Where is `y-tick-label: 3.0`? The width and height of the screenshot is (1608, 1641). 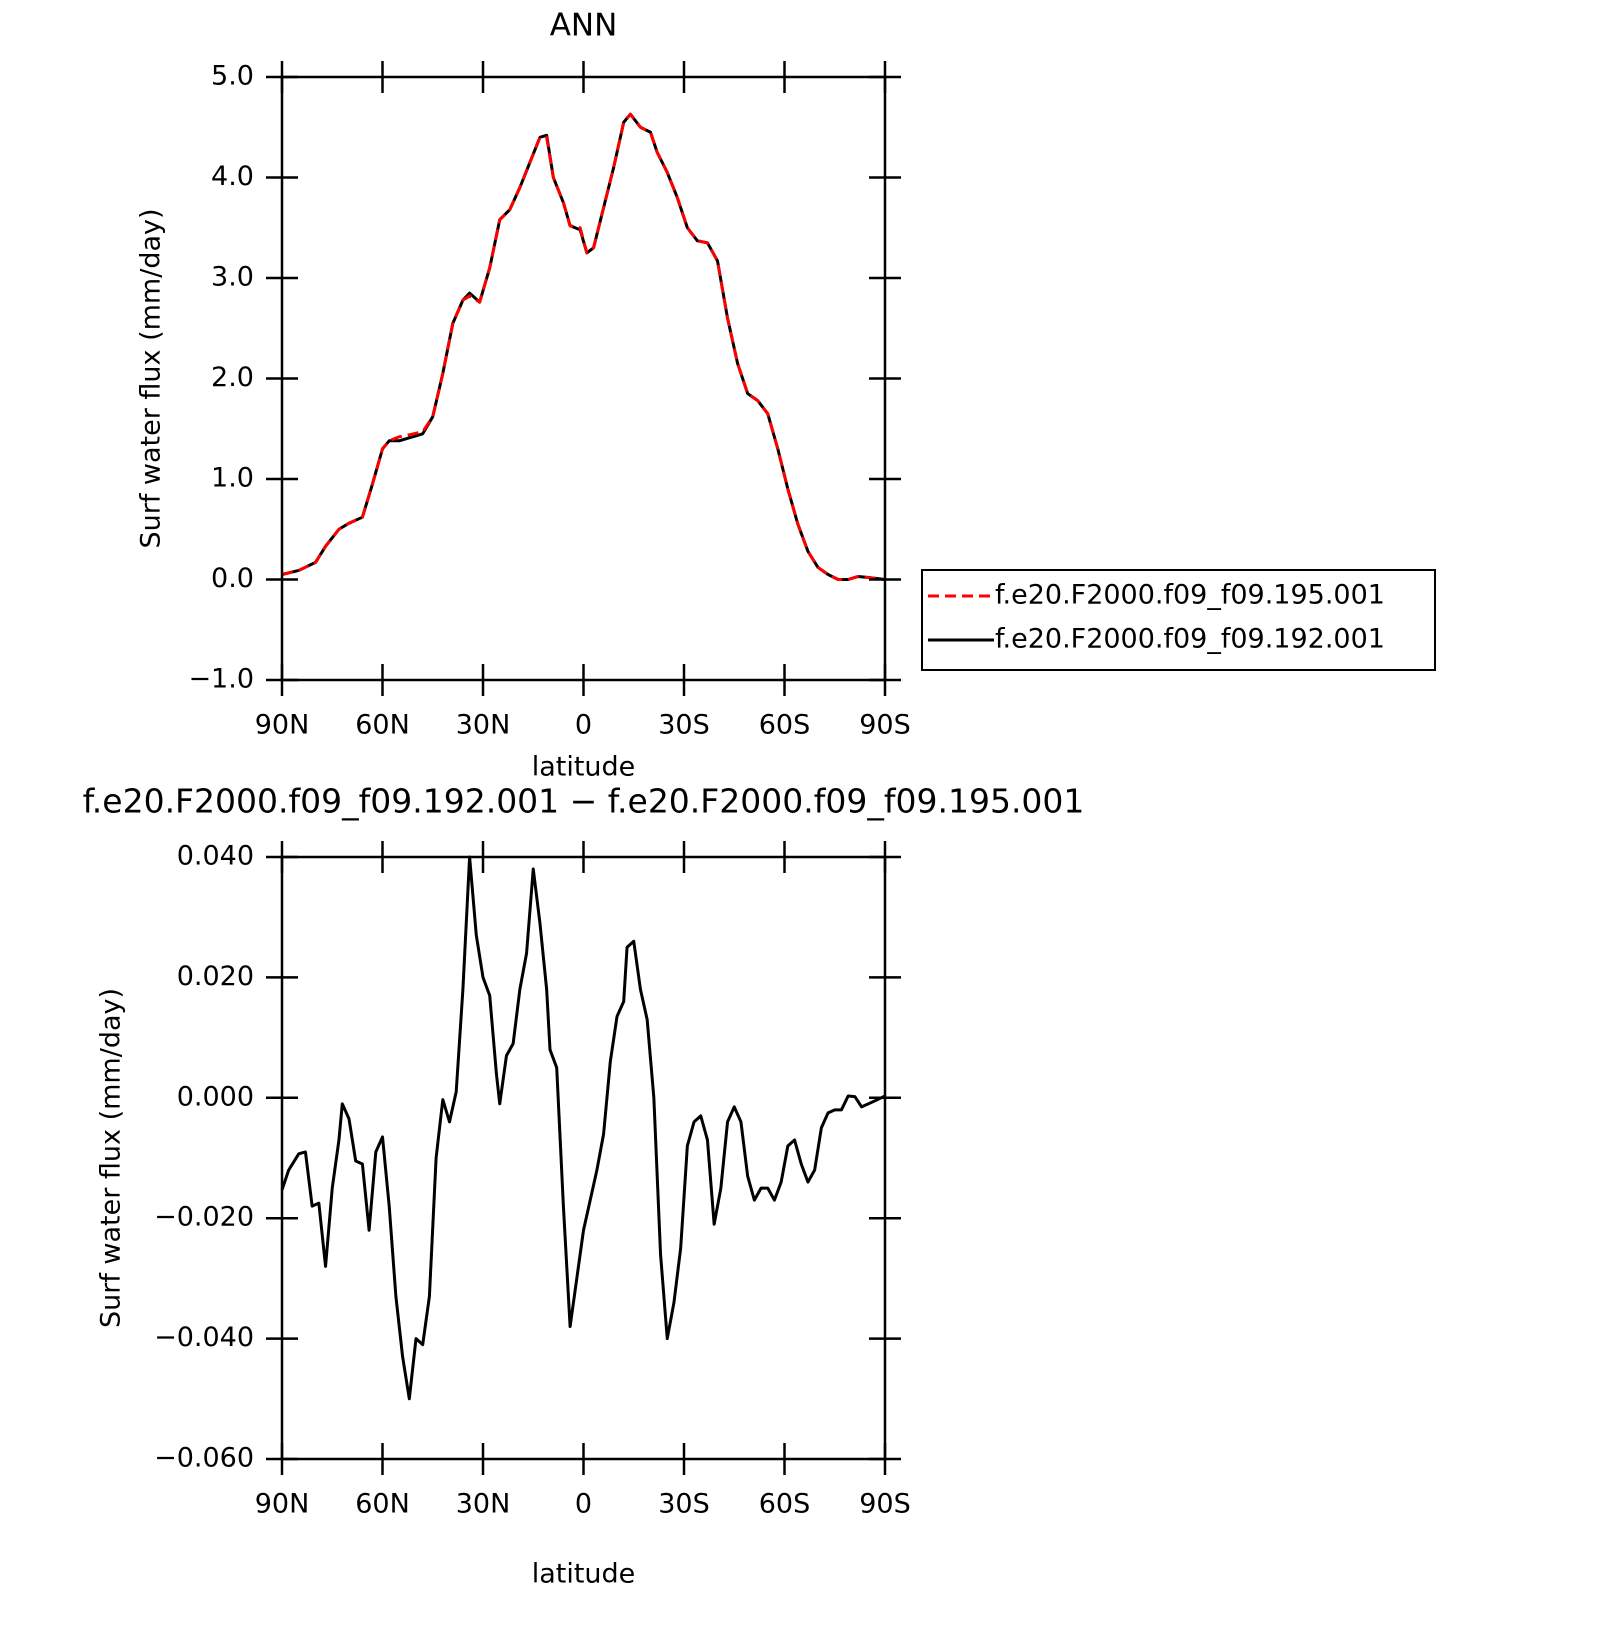
y-tick-label: 3.0 is located at coordinates (232, 277).